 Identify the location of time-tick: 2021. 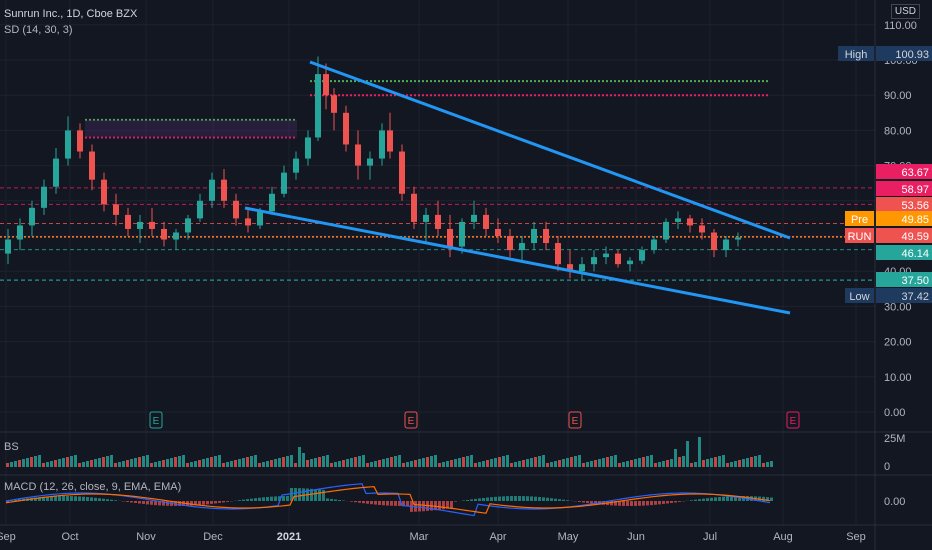
(289, 537).